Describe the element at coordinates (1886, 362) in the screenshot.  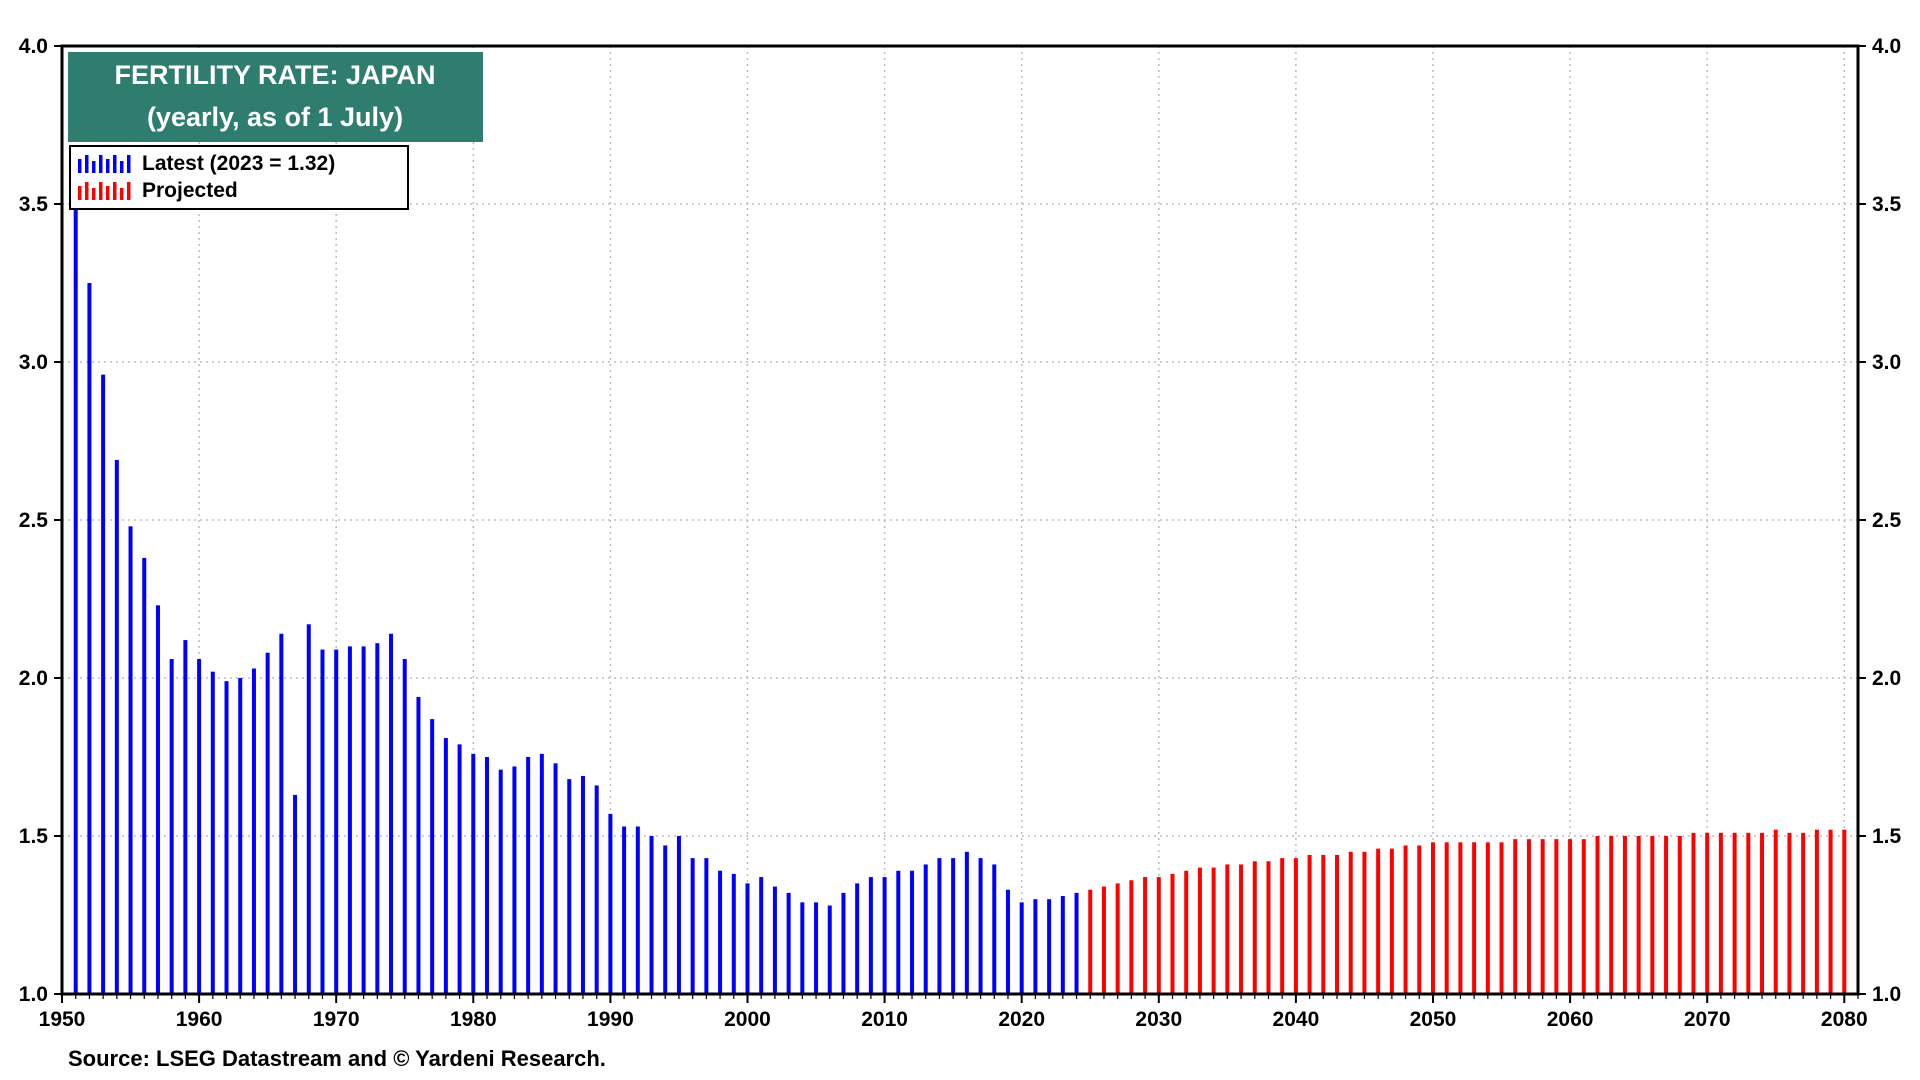
I see `y-tick-label-right: 3.0` at that location.